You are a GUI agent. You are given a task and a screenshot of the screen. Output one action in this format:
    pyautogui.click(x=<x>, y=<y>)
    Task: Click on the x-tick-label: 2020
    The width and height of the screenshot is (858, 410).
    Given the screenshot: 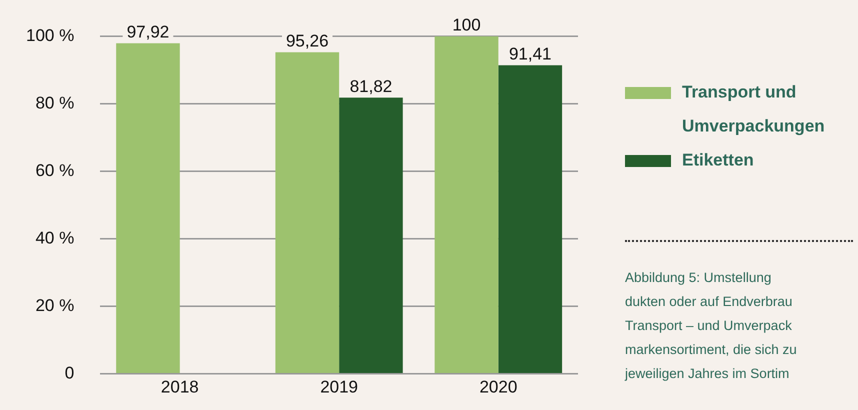 What is the action you would take?
    pyautogui.click(x=498, y=387)
    